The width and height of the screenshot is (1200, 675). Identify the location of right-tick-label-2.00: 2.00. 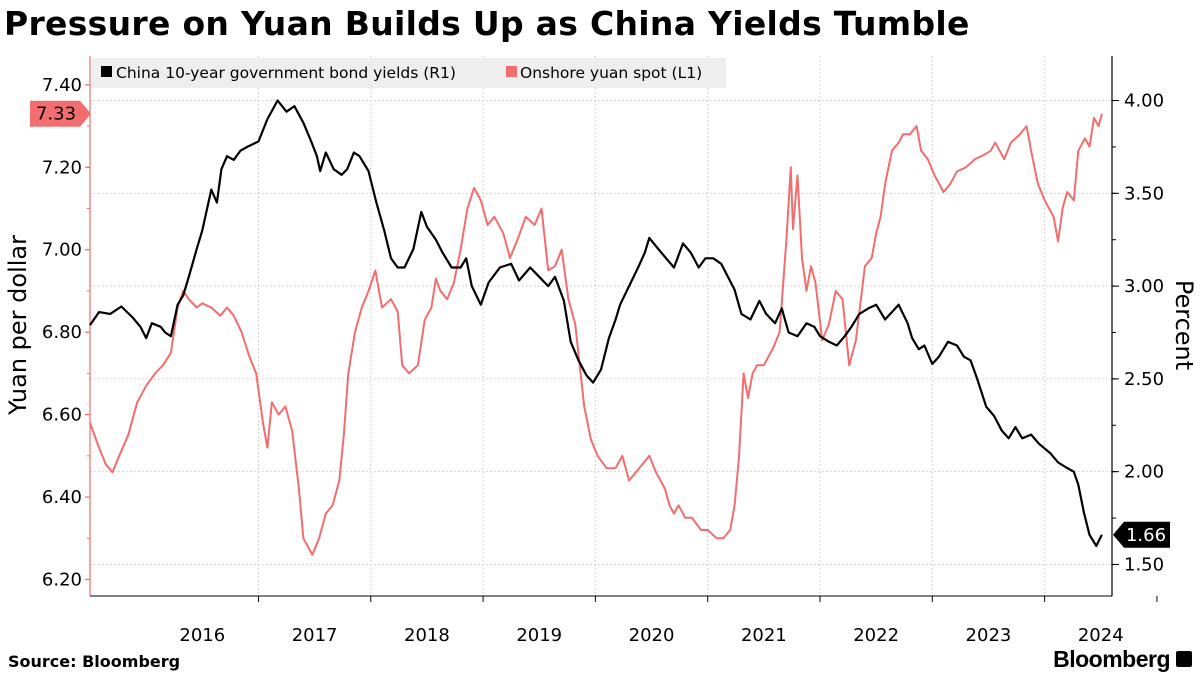
(1144, 472).